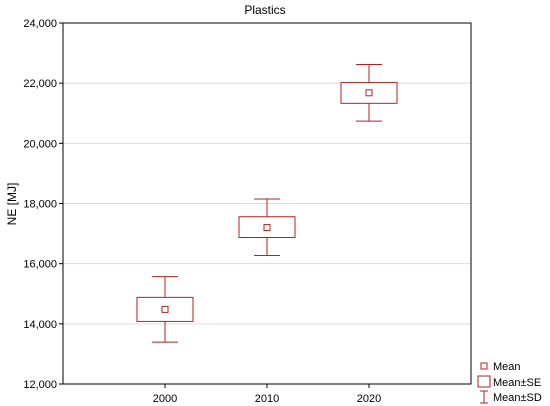  Describe the element at coordinates (40, 325) in the screenshot. I see `y-tick-label: 14,000` at that location.